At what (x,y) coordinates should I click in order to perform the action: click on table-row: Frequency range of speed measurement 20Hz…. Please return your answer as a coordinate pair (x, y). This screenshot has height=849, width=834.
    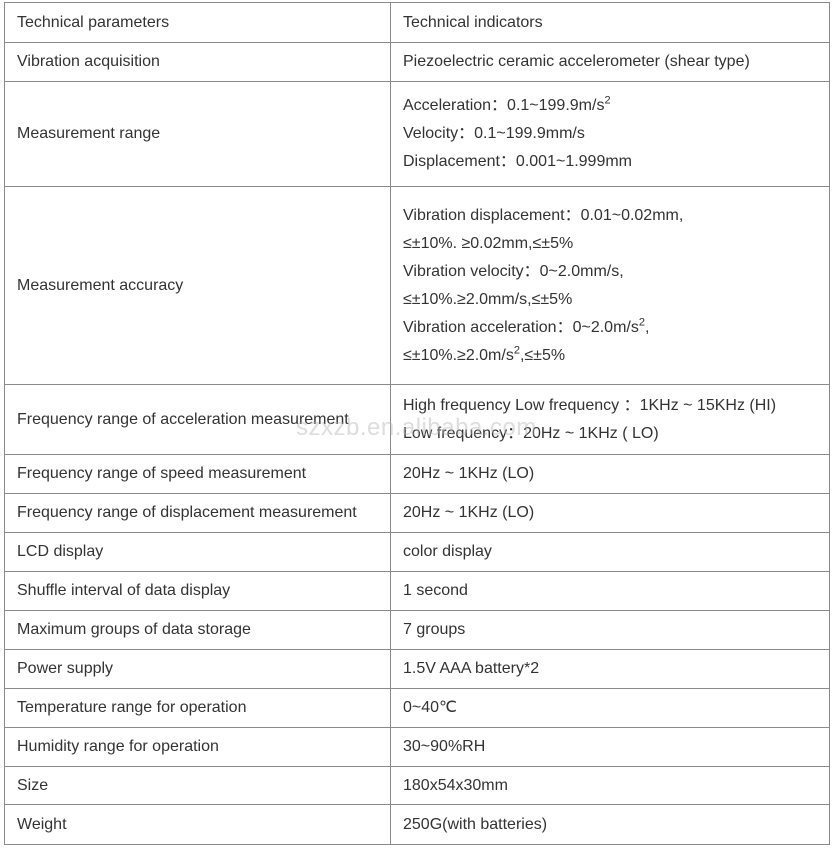
    Looking at the image, I should click on (417, 474).